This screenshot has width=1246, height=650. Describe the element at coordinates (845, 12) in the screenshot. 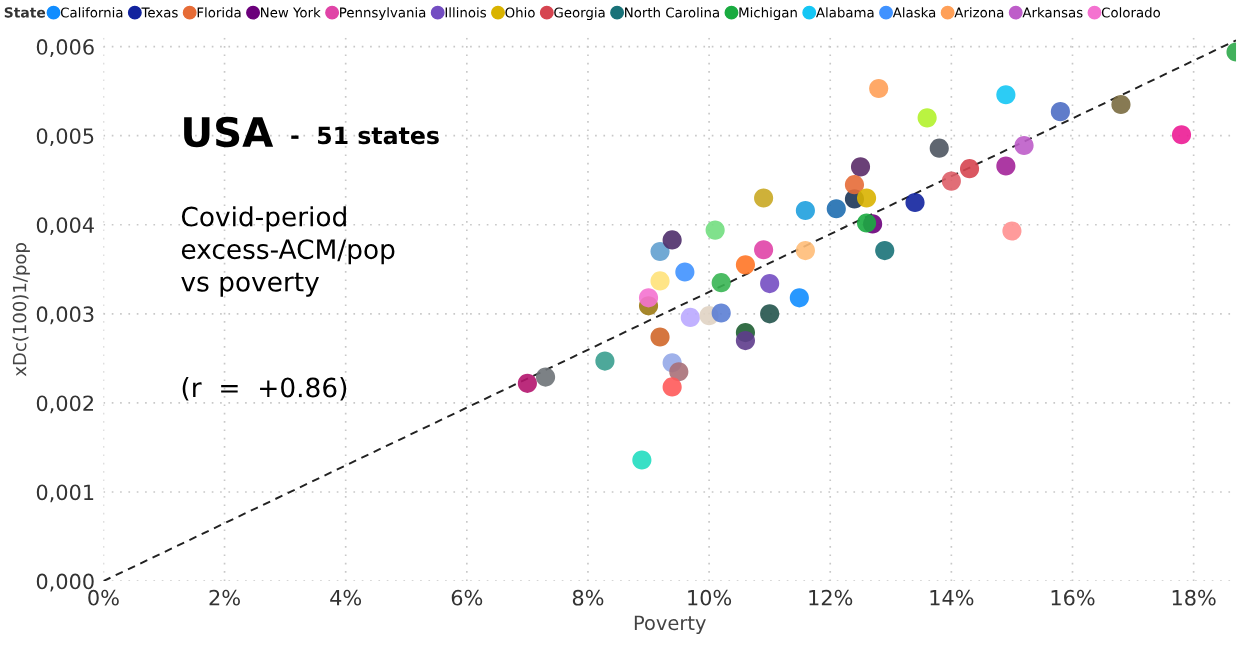

I see `legend-label: Alabama` at that location.